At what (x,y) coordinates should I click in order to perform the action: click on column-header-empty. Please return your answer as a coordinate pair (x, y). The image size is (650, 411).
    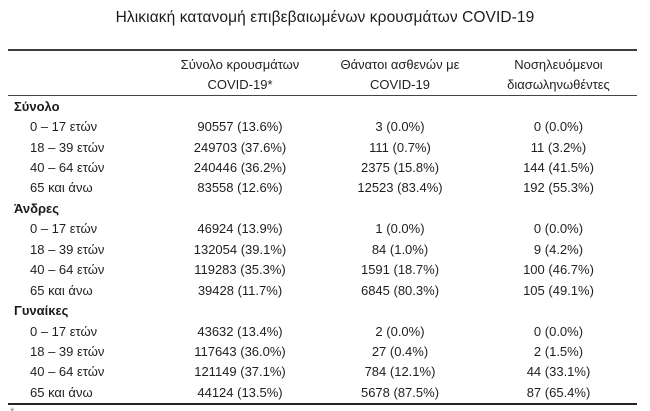
    Looking at the image, I should click on (84, 73).